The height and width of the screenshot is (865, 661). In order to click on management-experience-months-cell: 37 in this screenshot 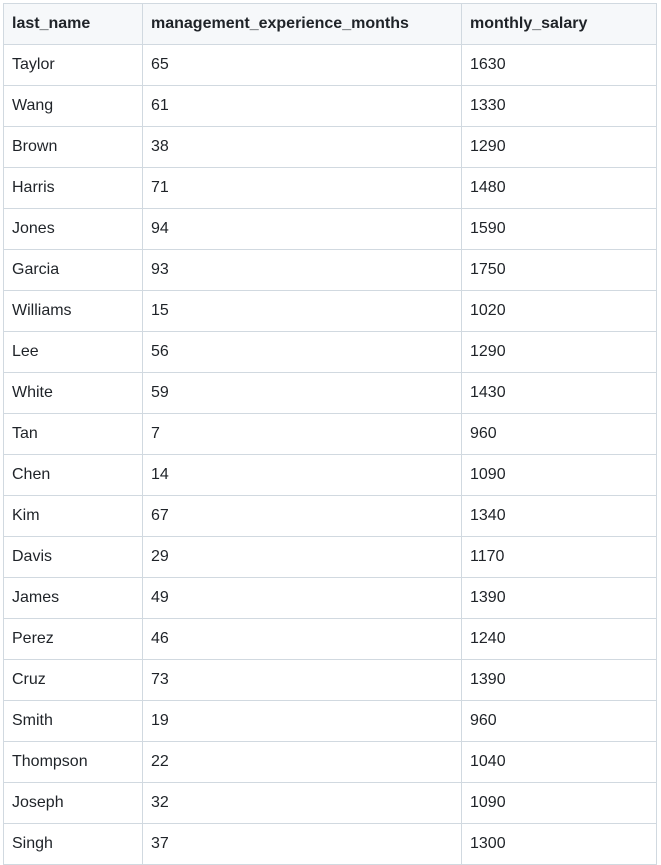, I will do `click(302, 844)`.